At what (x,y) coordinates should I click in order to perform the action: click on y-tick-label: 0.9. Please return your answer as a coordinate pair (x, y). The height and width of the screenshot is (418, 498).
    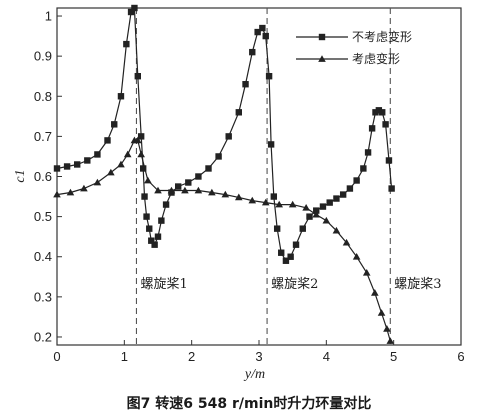
    Looking at the image, I should click on (43, 56).